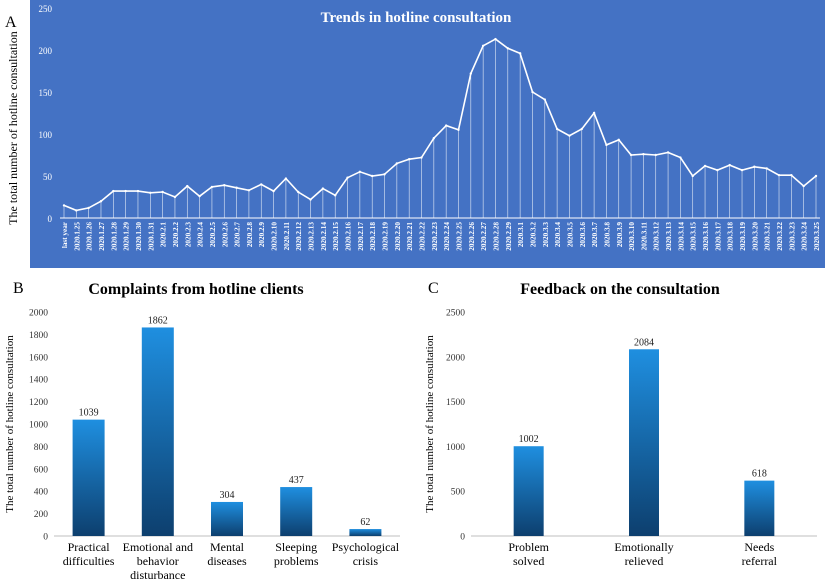 The image size is (825, 584). What do you see at coordinates (127, 236) in the screenshot?
I see `chart-a-x-tick-label: 2020.1.29` at bounding box center [127, 236].